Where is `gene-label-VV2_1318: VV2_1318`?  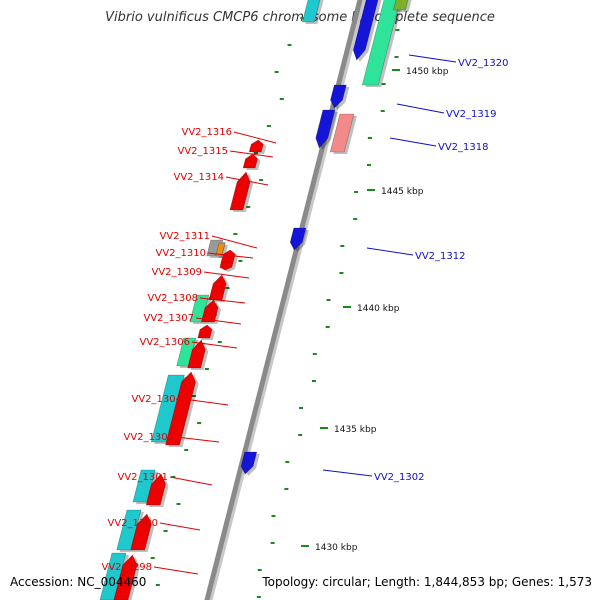
gene-label-VV2_1318: VV2_1318 is located at coordinates (463, 147).